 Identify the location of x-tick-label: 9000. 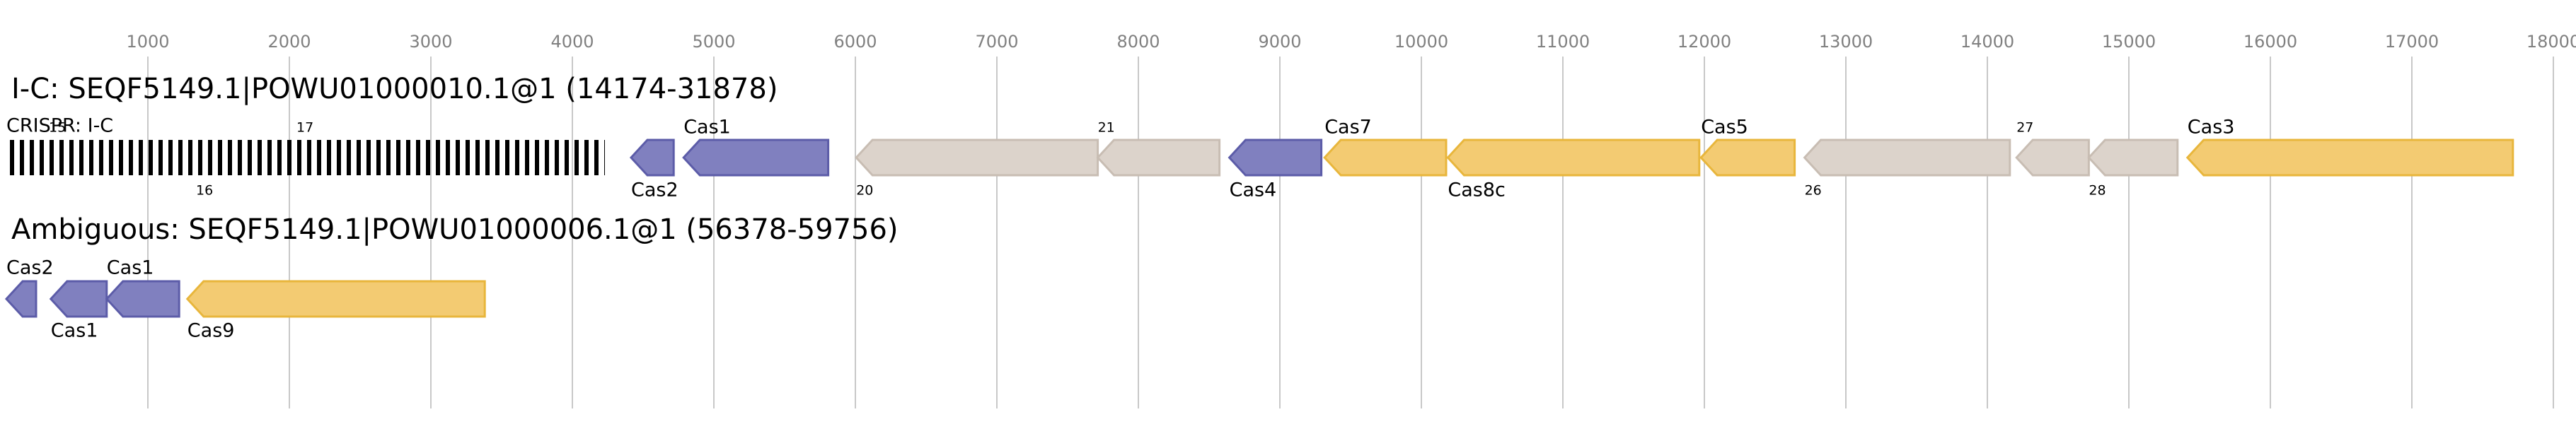
(1279, 42).